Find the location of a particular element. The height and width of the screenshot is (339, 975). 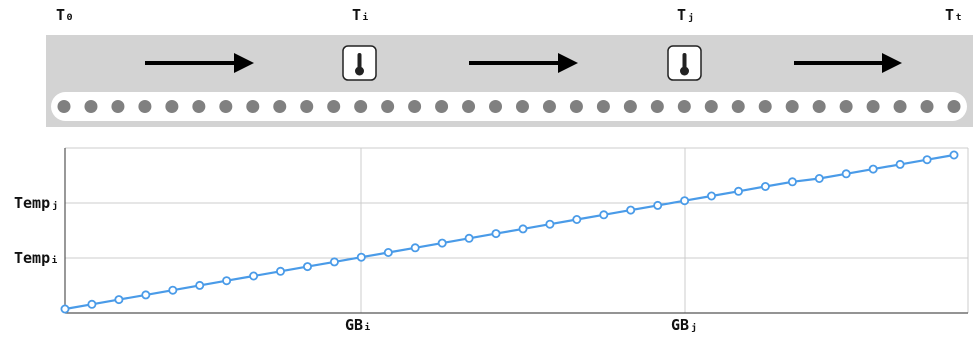

ti-label: Tᵢ is located at coordinates (361, 15).